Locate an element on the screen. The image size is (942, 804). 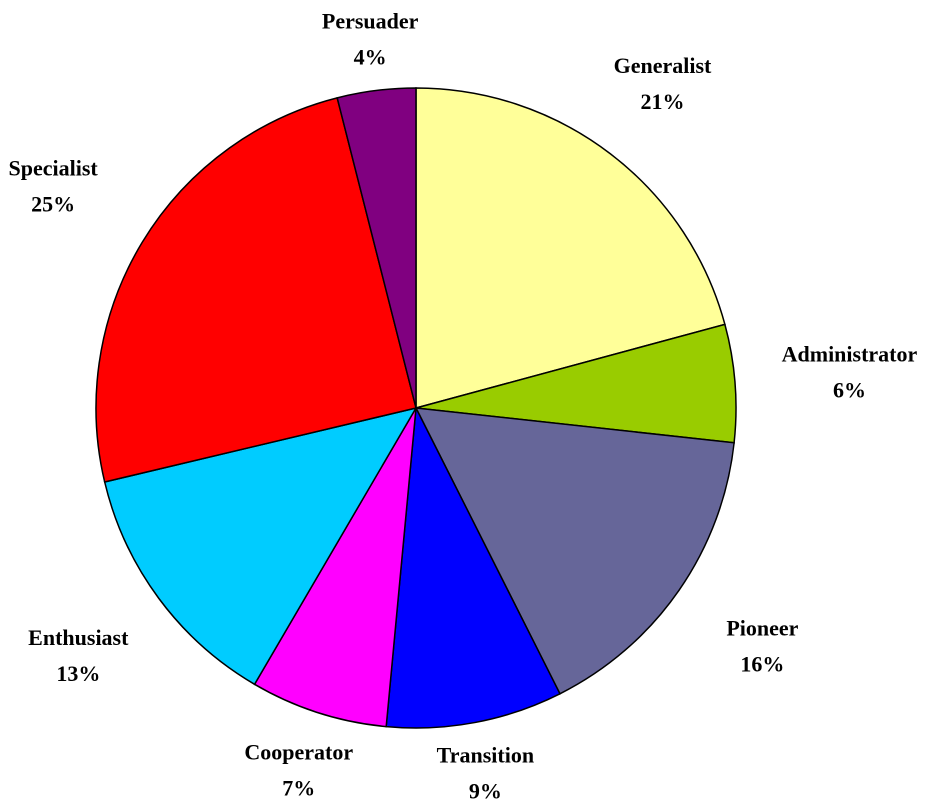
slice-value-label: 16% is located at coordinates (762, 663).